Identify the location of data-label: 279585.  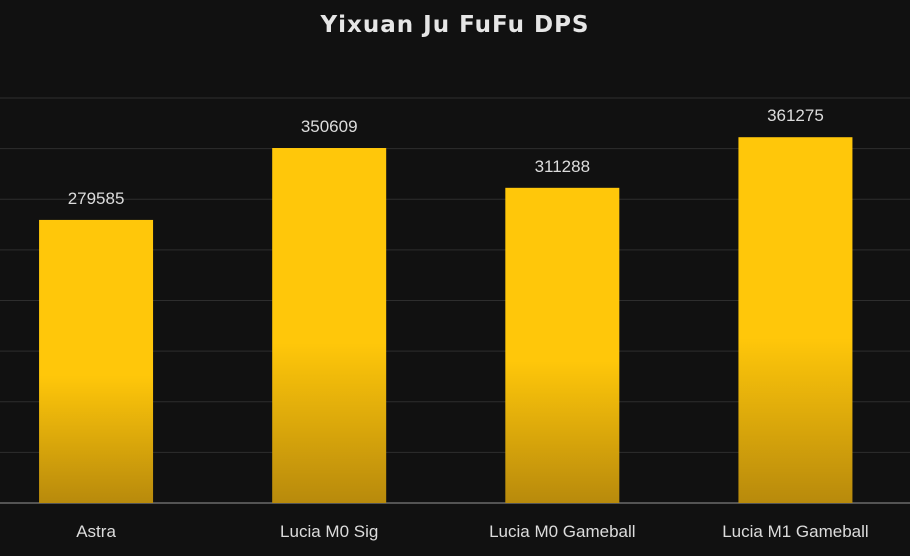
(96, 198).